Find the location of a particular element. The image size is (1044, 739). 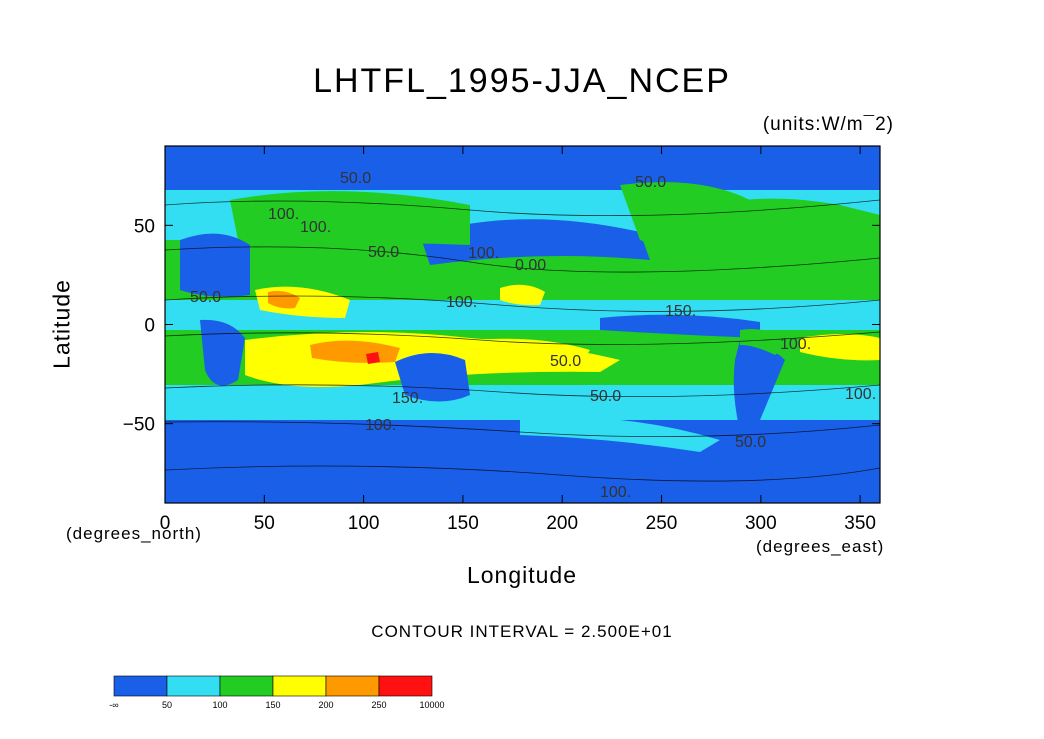

y-tick-label: 50 is located at coordinates (144, 226).